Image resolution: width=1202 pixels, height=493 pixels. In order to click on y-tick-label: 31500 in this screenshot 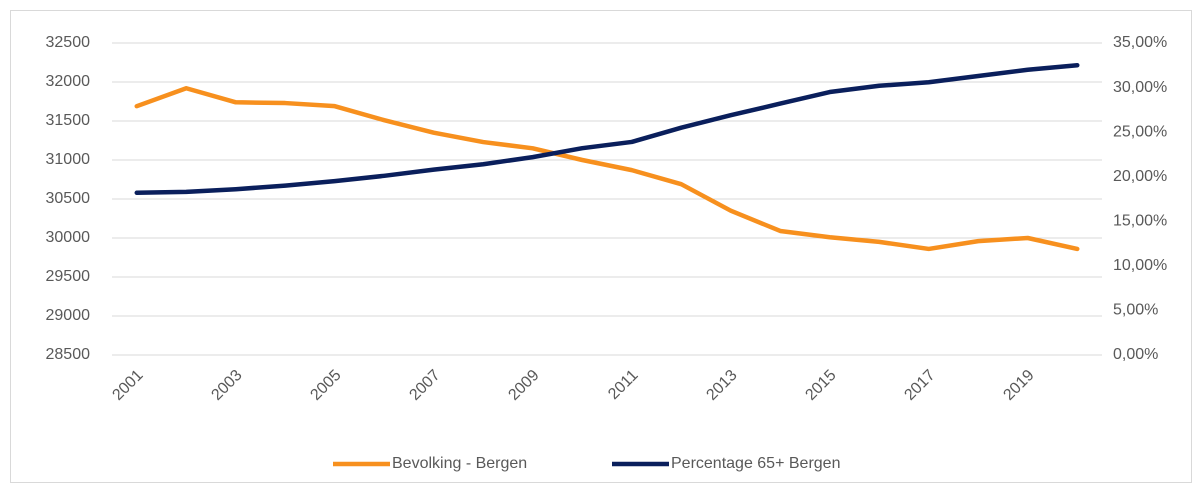, I will do `click(68, 120)`.